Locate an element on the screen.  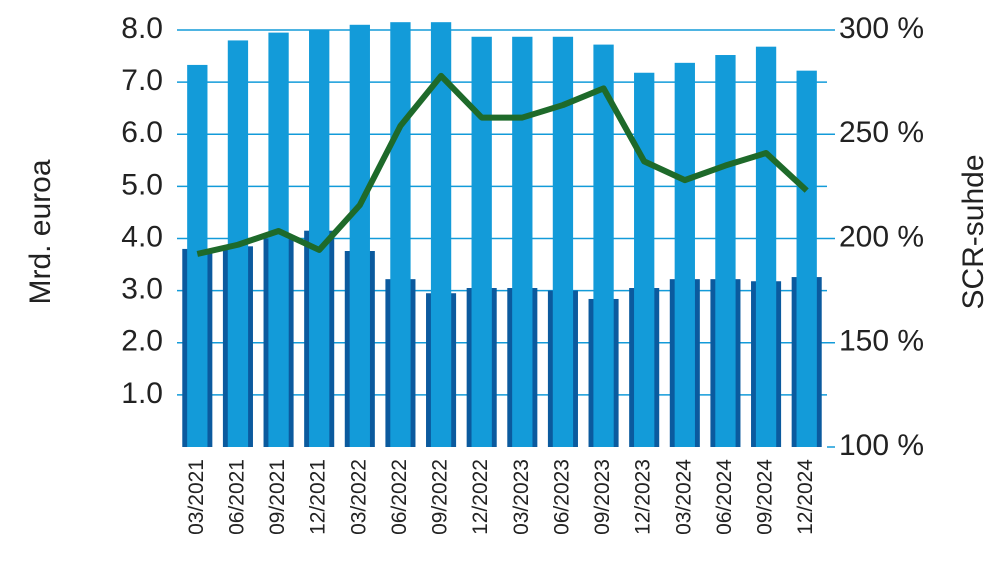
y-tick-label: 6.0 is located at coordinates (142, 132).